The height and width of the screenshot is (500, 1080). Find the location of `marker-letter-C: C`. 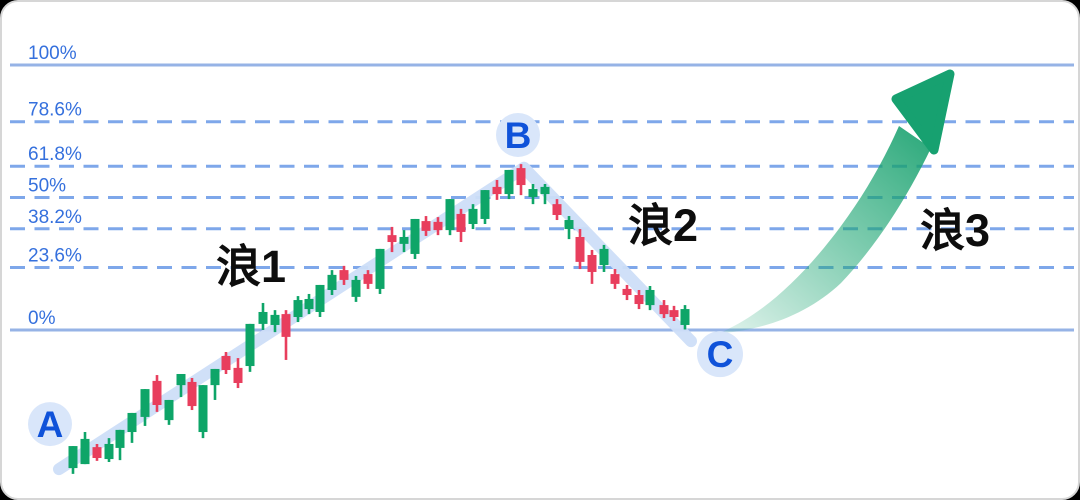

marker-letter-C: C is located at coordinates (720, 354).